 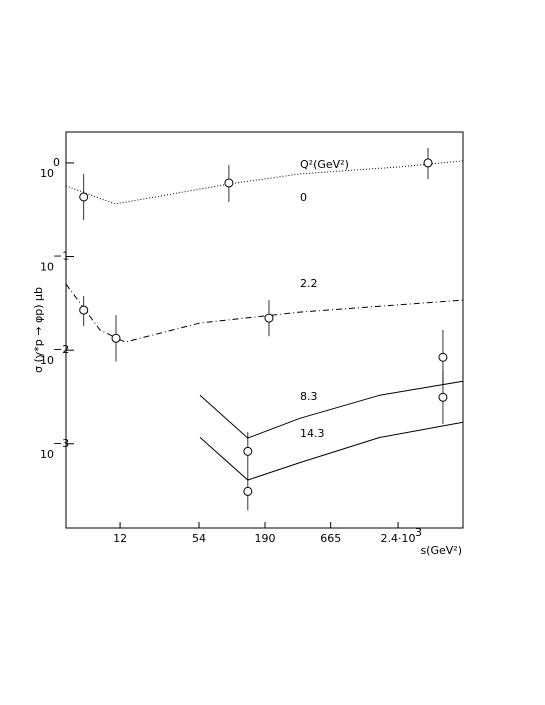 What do you see at coordinates (324, 164) in the screenshot?
I see `legend-title: Q²(GeV²)` at bounding box center [324, 164].